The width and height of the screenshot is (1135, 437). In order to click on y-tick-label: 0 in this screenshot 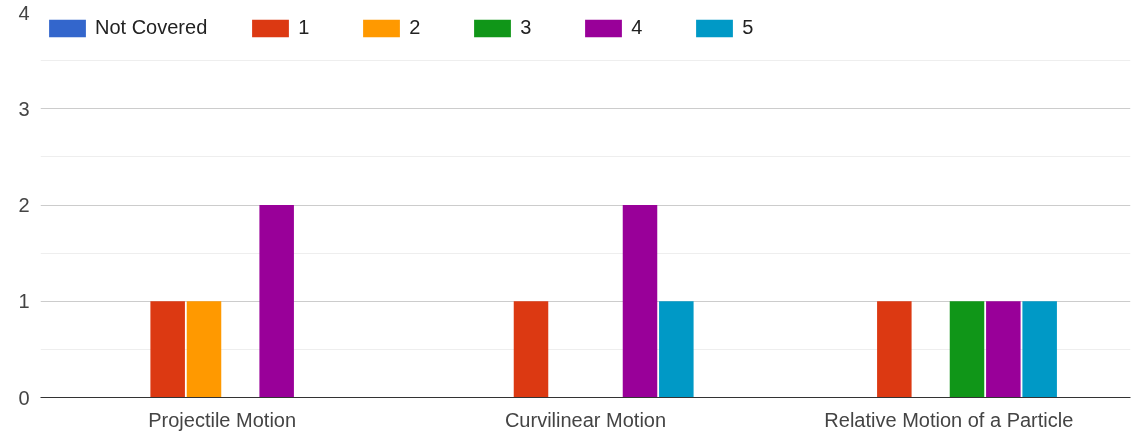, I will do `click(24, 397)`.